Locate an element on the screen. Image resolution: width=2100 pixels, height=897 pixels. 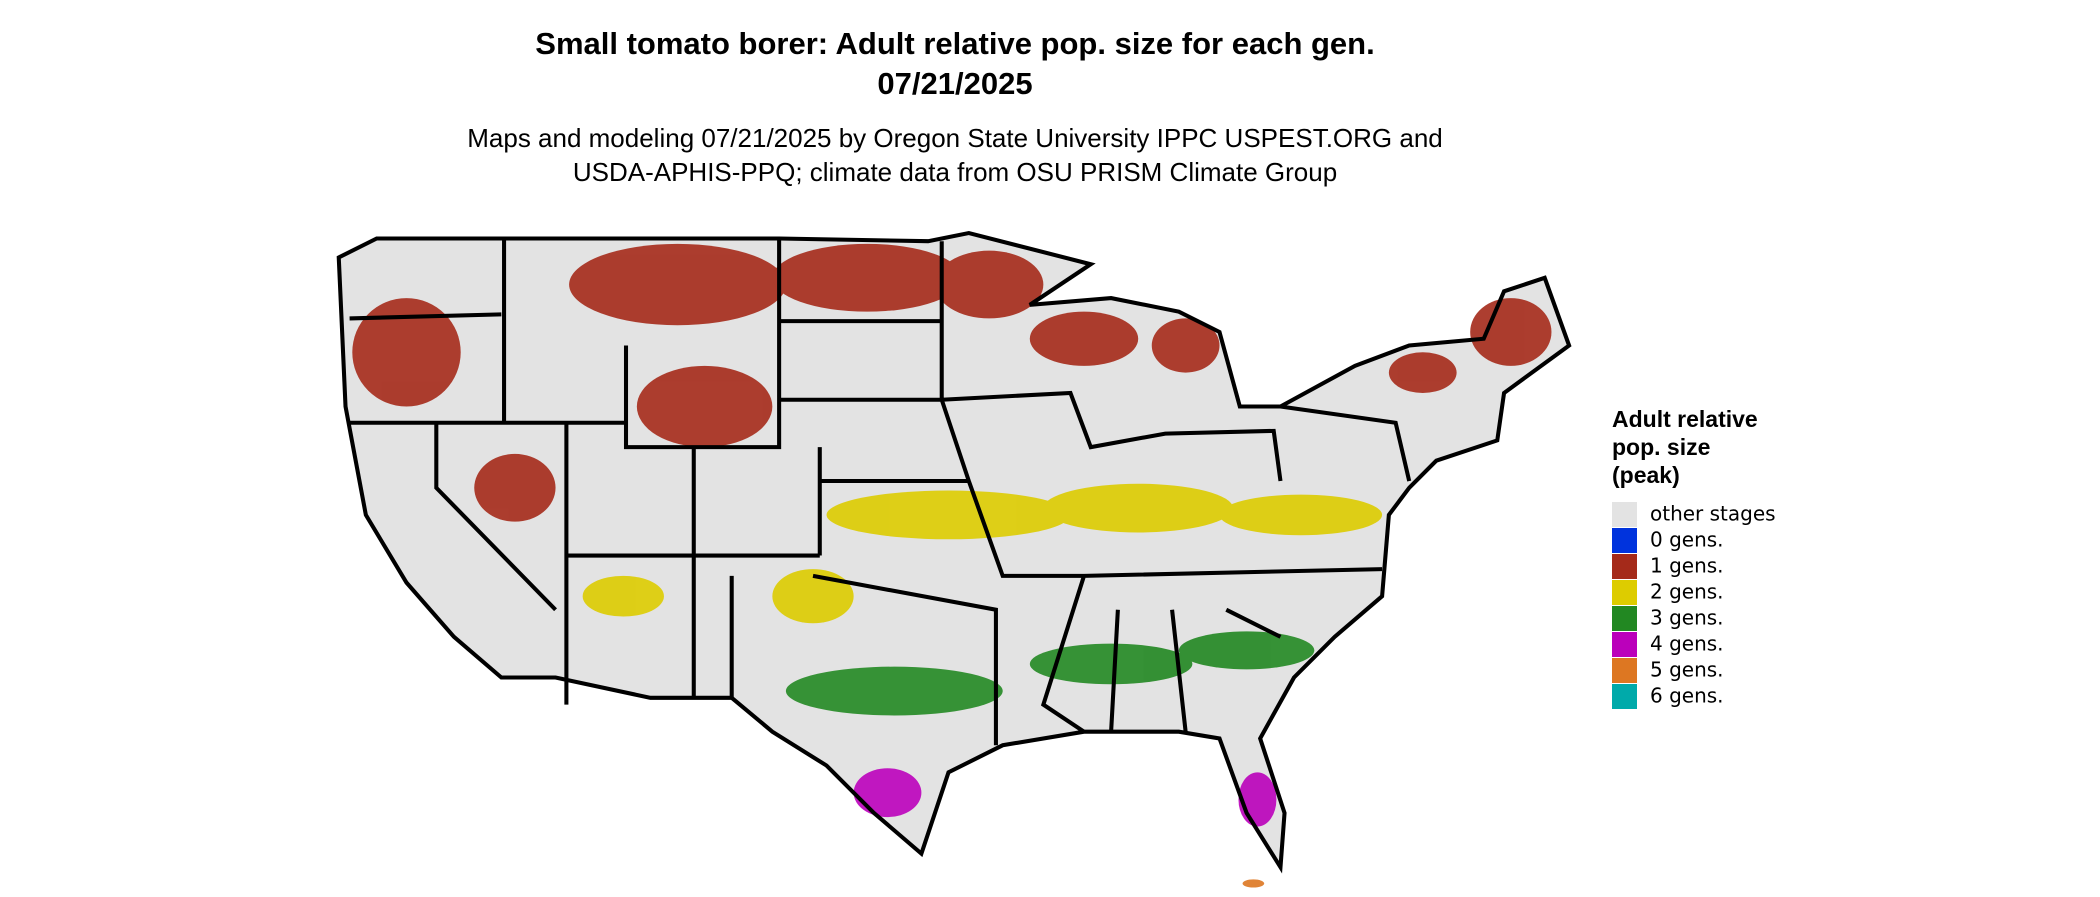
legend-title: pop. size is located at coordinates (1661, 447).